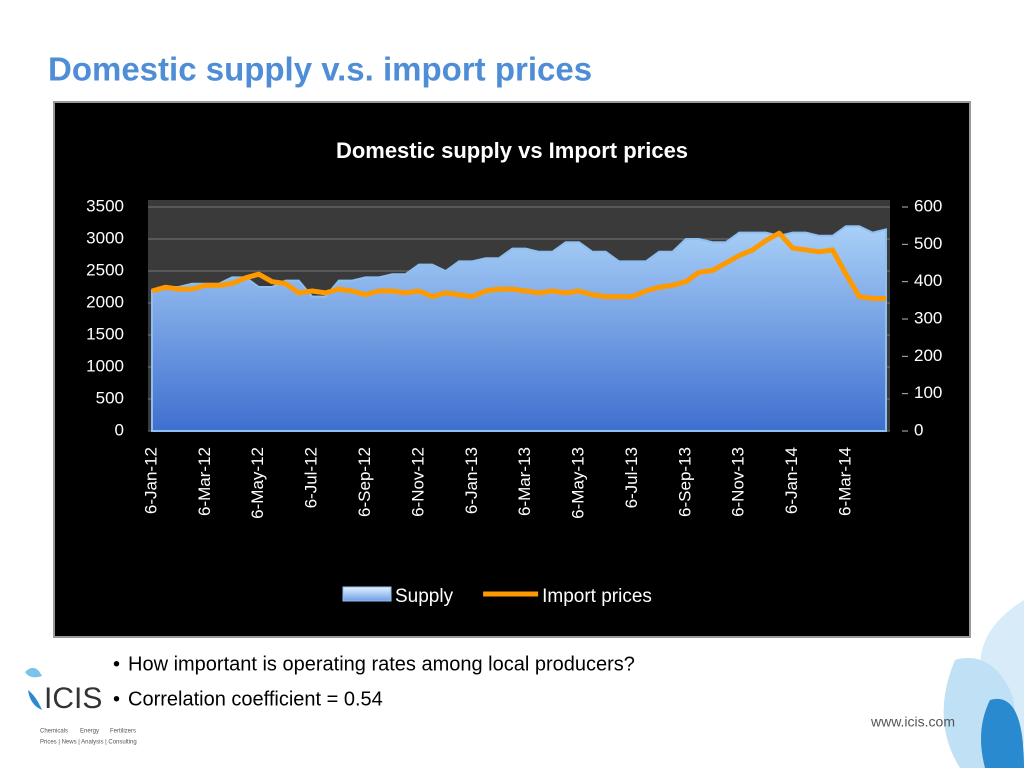 The width and height of the screenshot is (1024, 773). I want to click on decoration, so click(1002, 733).